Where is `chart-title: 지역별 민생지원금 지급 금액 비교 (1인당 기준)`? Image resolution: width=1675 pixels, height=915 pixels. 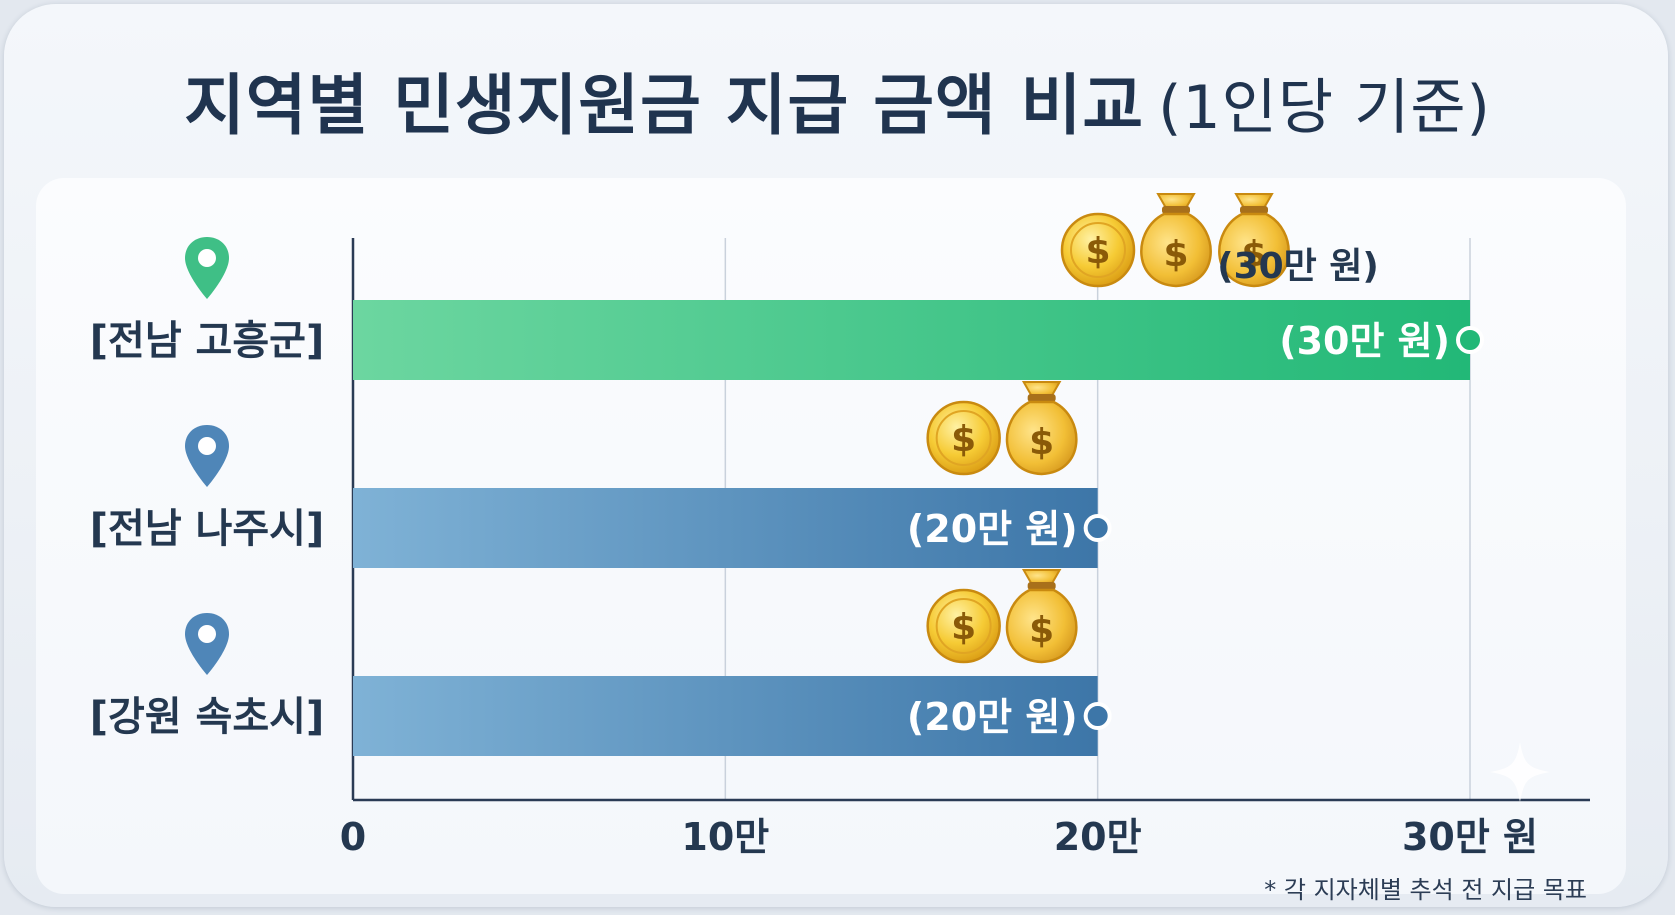
chart-title: 지역별 민생지원금 지급 금액 비교 (1인당 기준) is located at coordinates (837, 100).